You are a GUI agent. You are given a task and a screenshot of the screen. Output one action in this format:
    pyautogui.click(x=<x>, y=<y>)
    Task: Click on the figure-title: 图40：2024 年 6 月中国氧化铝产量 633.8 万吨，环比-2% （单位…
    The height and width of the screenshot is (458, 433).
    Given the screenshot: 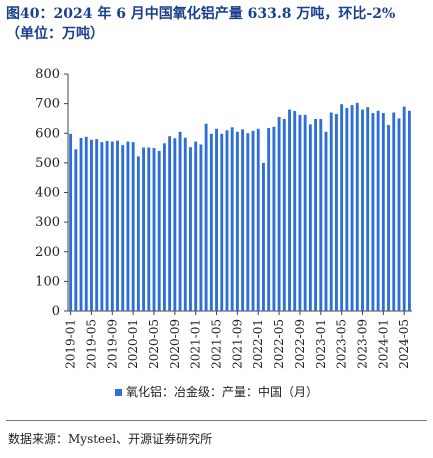 What is the action you would take?
    pyautogui.click(x=218, y=24)
    